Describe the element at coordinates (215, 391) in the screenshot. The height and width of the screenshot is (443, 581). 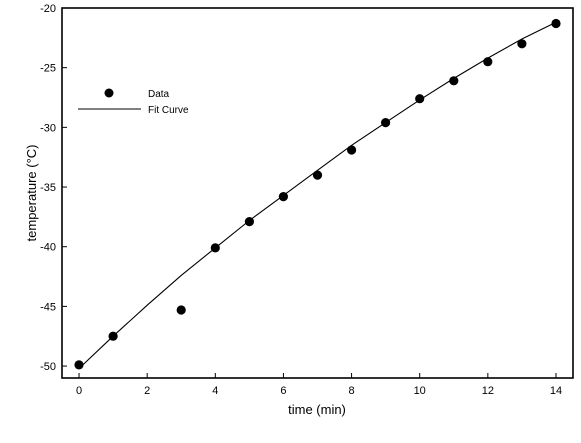
I see `x-tick-label: 4` at that location.